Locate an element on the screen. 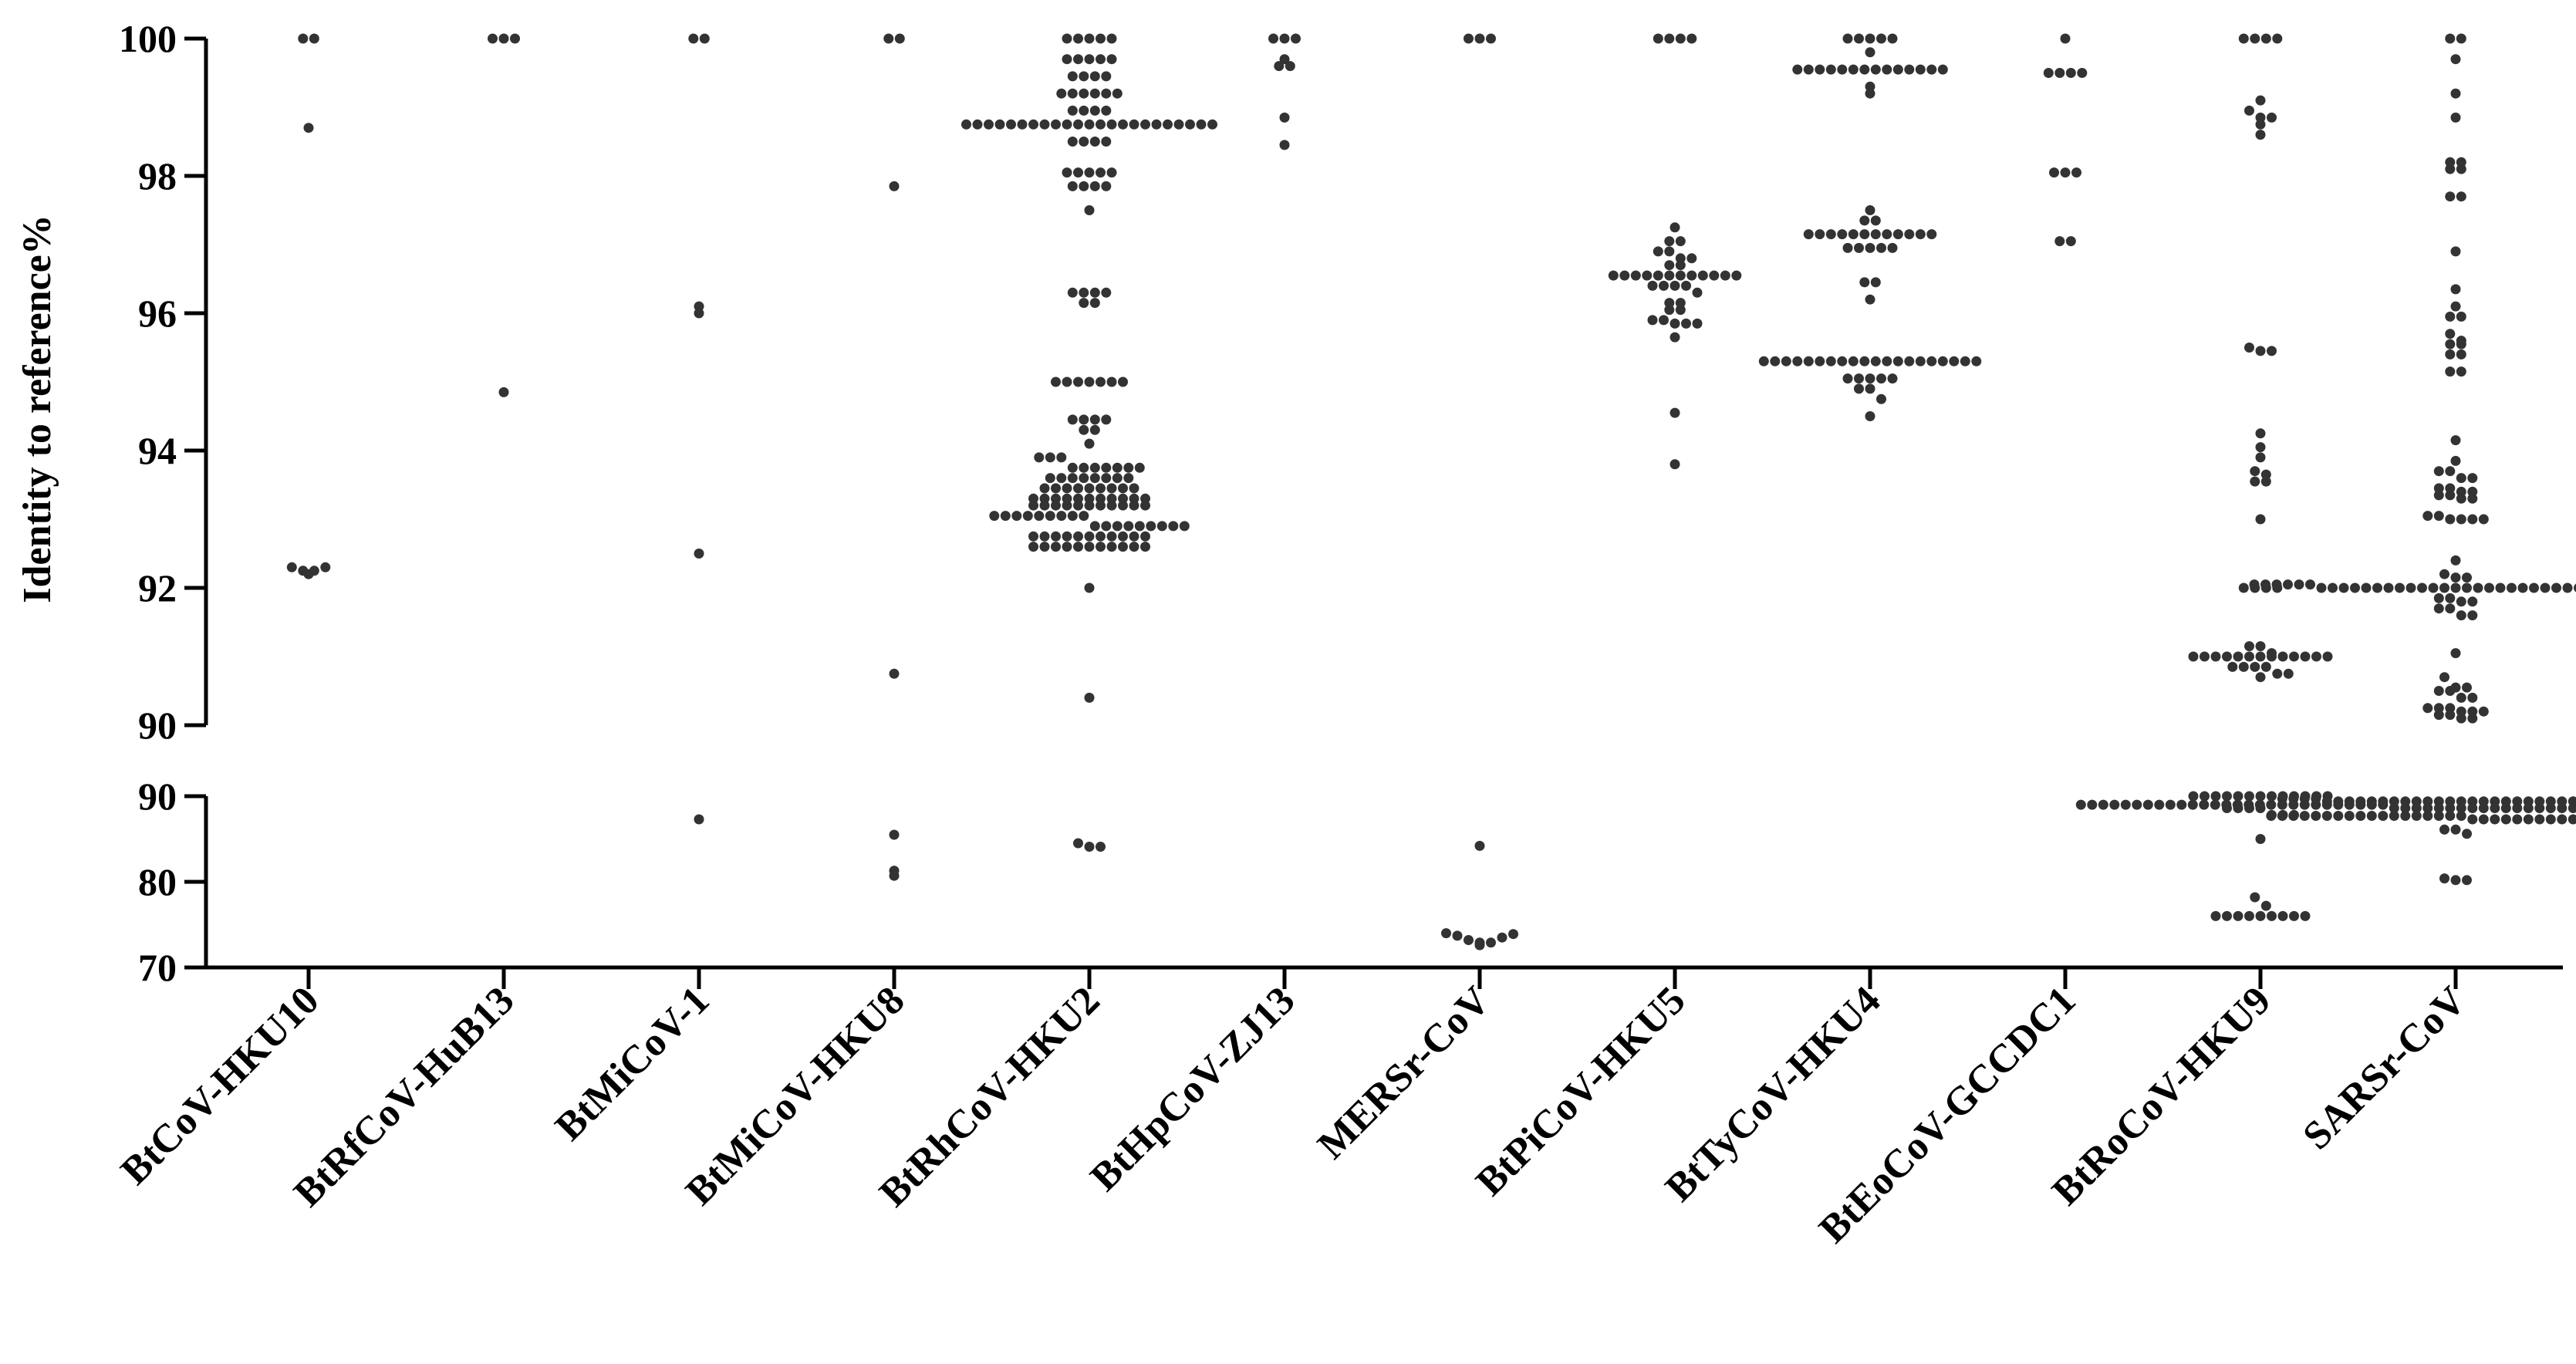  y-tick-label: 94 is located at coordinates (157, 450).